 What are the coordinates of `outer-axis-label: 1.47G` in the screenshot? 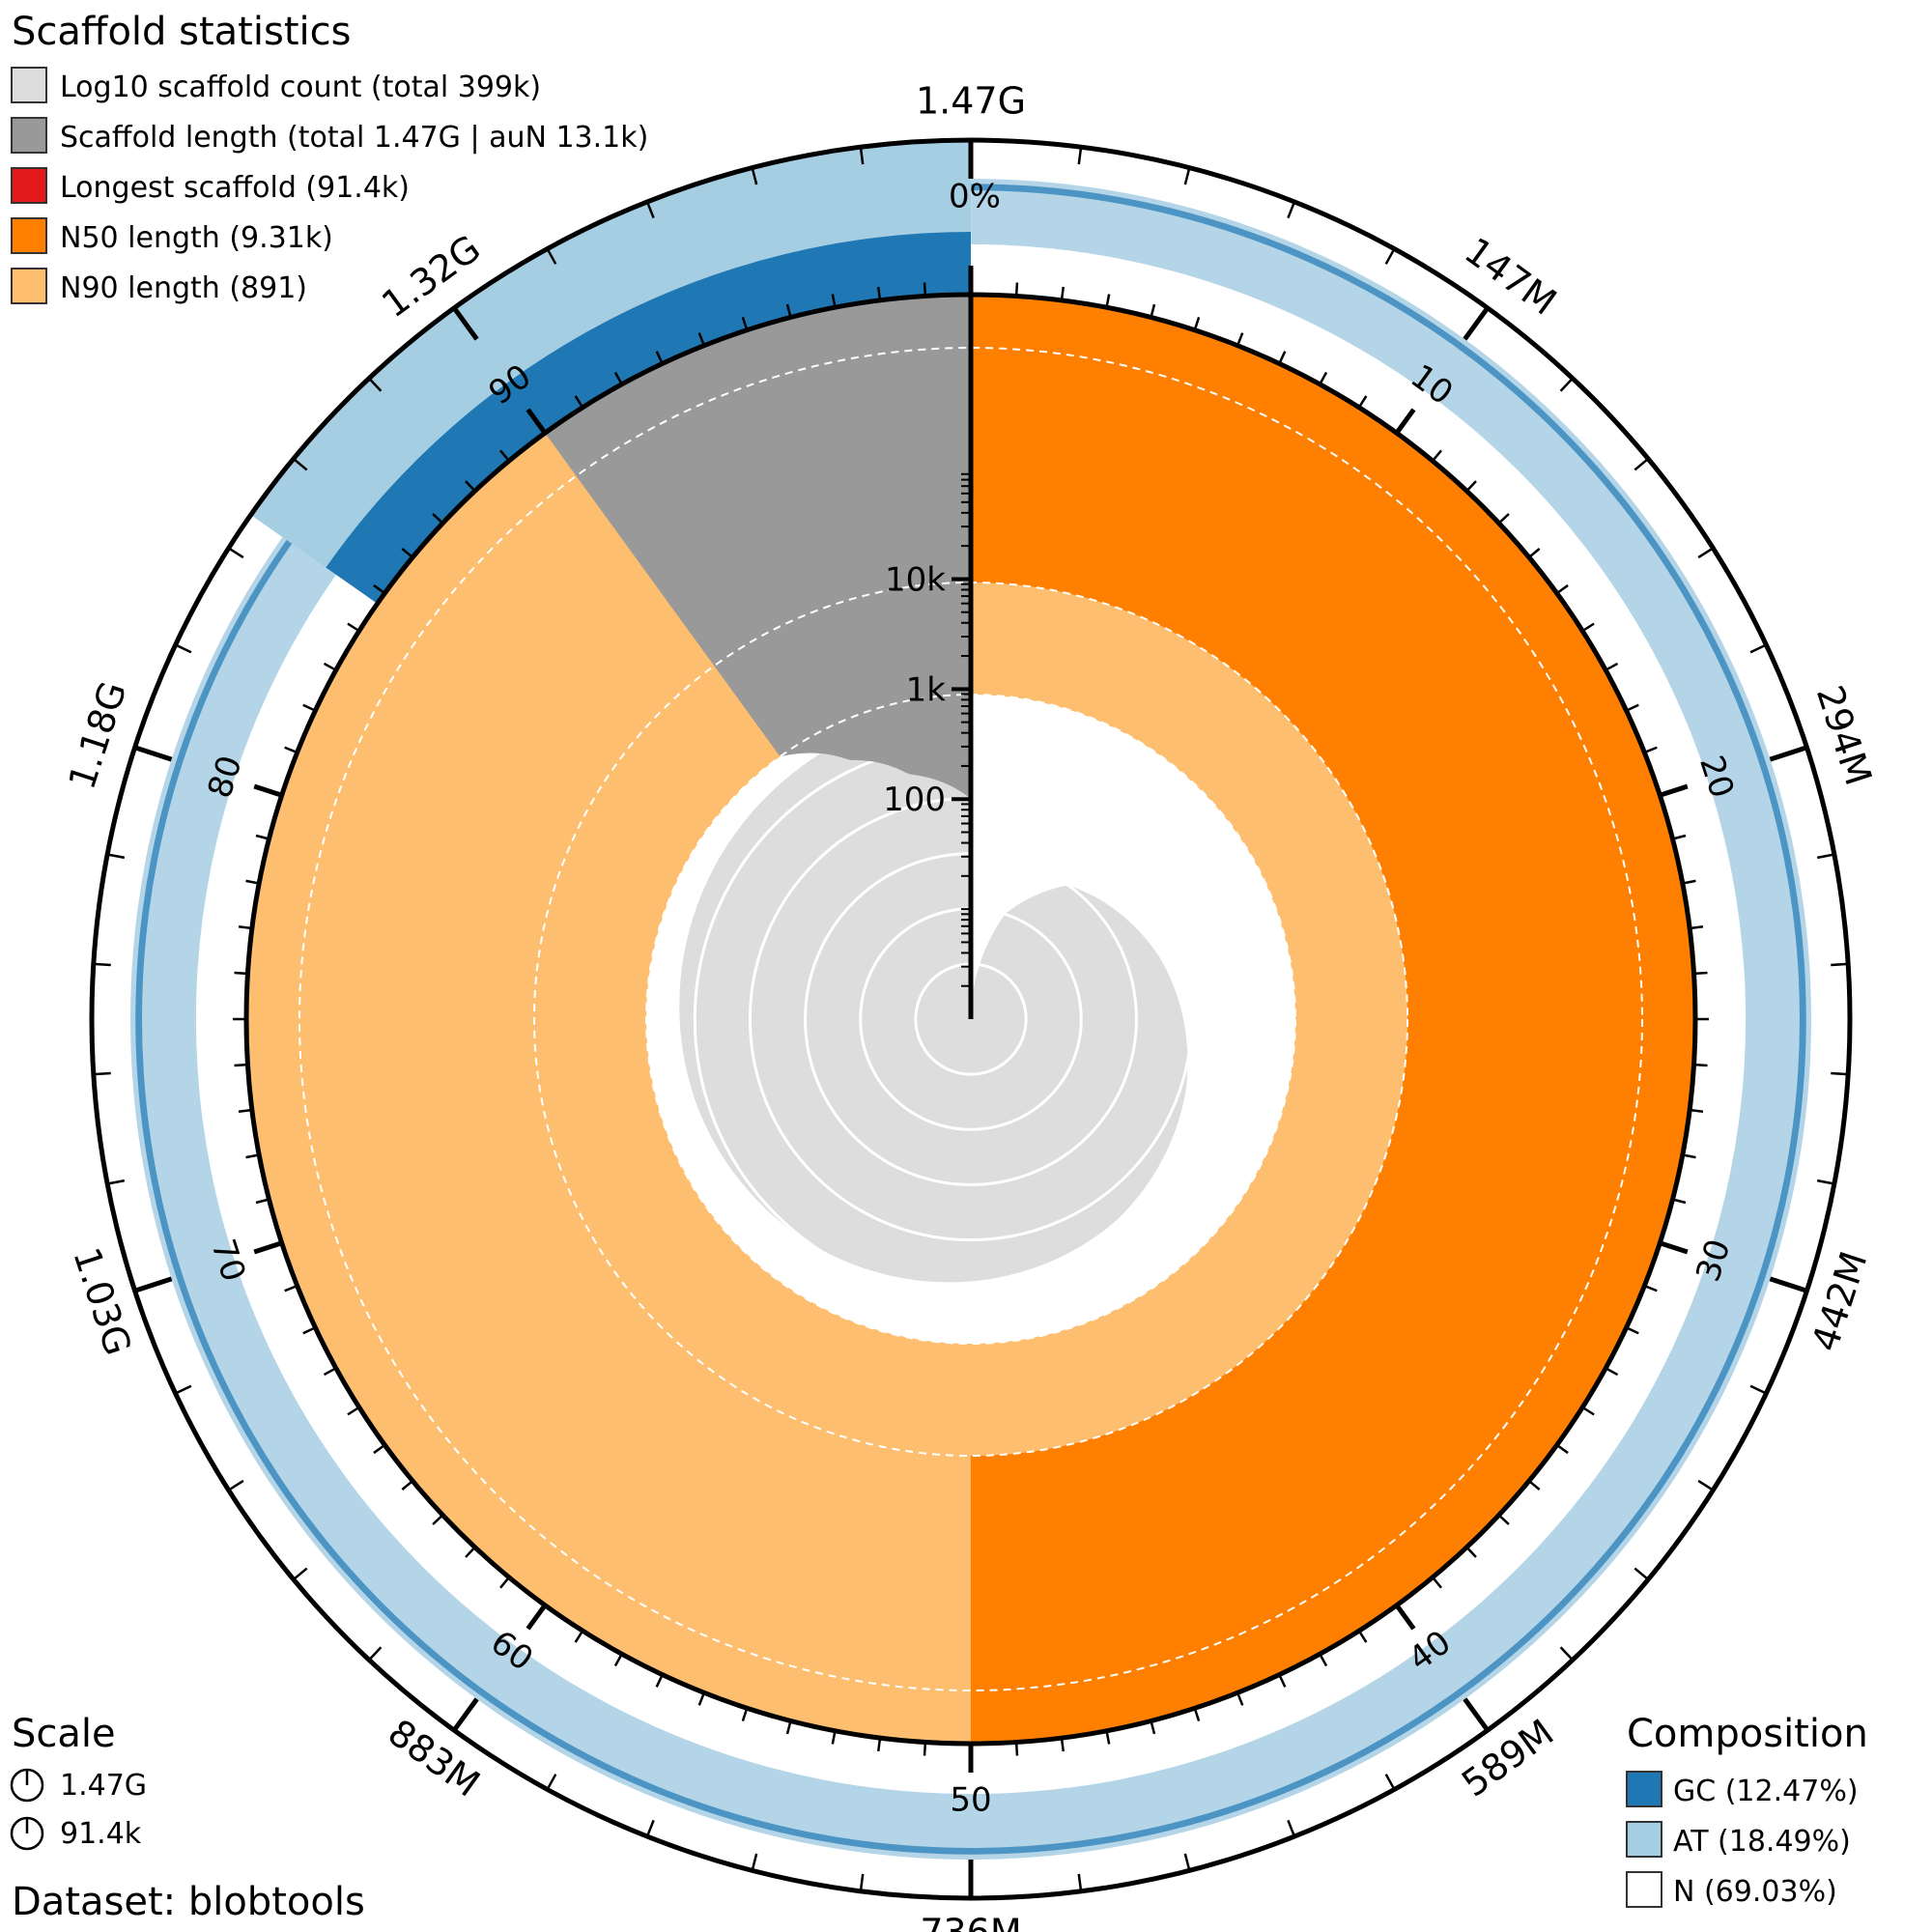 It's located at (971, 101).